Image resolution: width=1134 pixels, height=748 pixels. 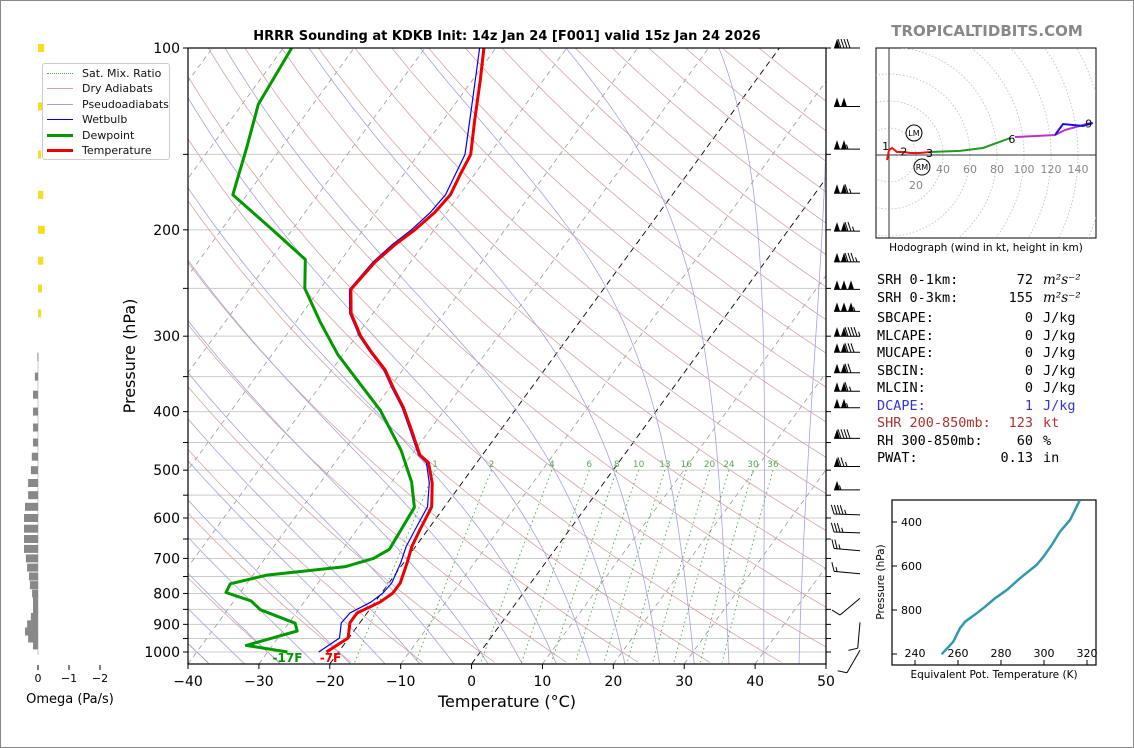 I want to click on legend-item-dry-adiabats: Dry Adiabats, so click(x=100, y=89).